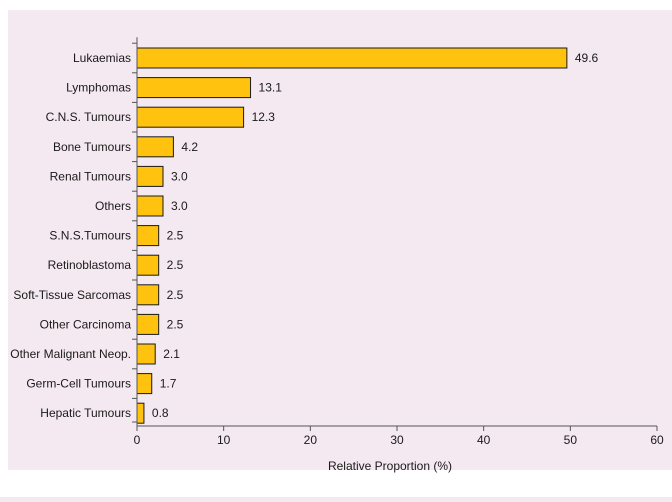  Describe the element at coordinates (148, 324) in the screenshot. I see `bar-other-carcinoma` at that location.